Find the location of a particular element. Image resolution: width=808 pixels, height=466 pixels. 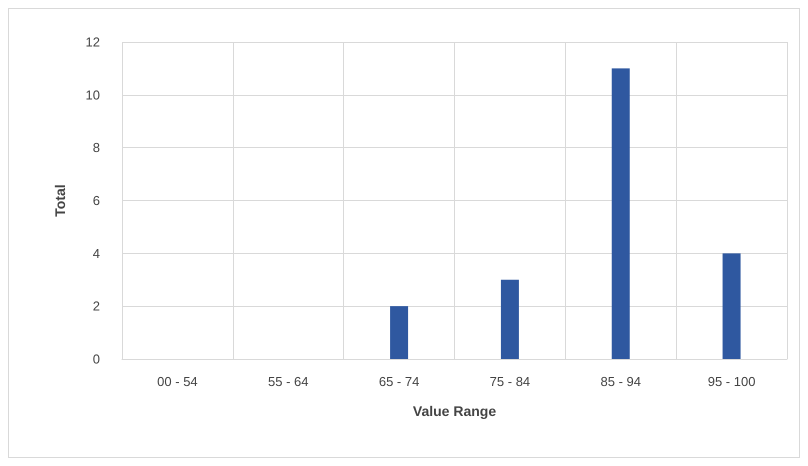

x-tick-label: 95 - 100 is located at coordinates (732, 381).